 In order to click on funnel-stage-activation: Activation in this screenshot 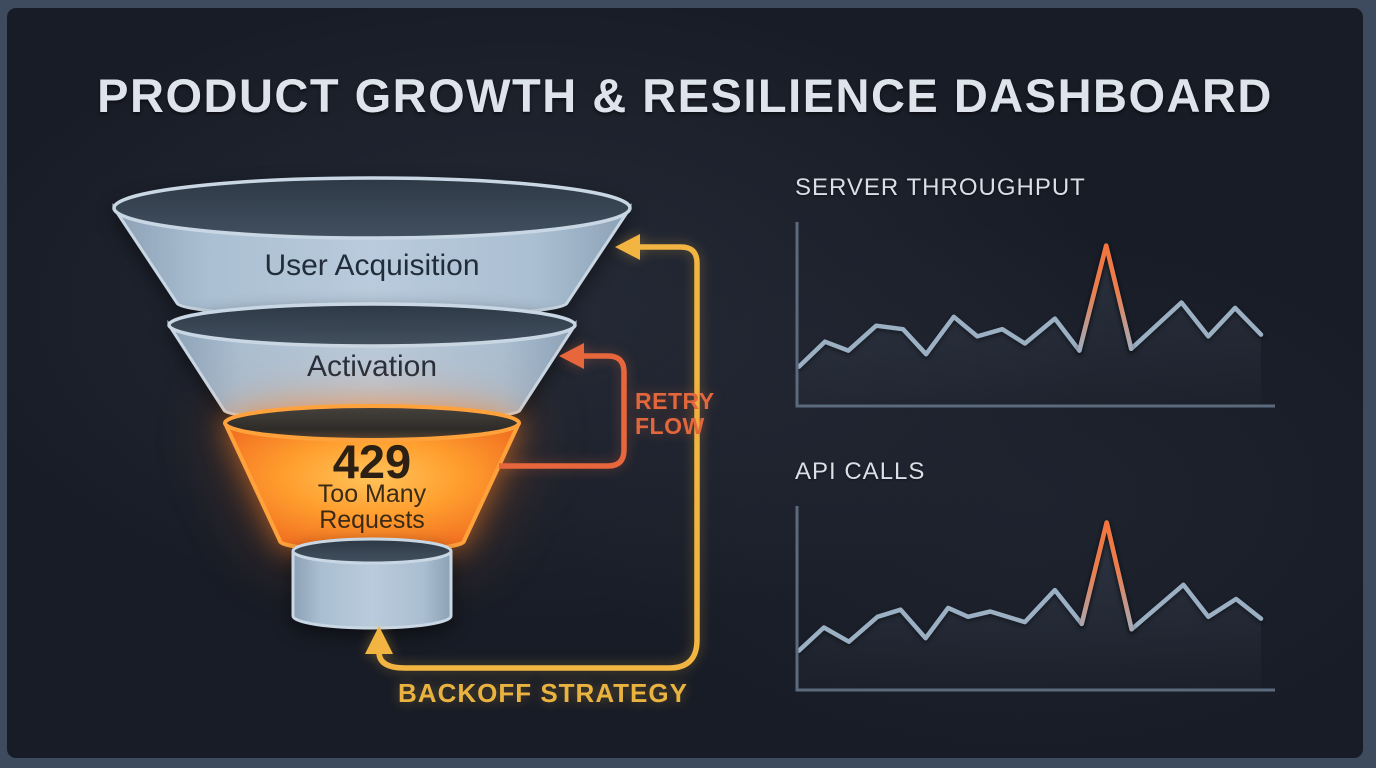, I will do `click(372, 362)`.